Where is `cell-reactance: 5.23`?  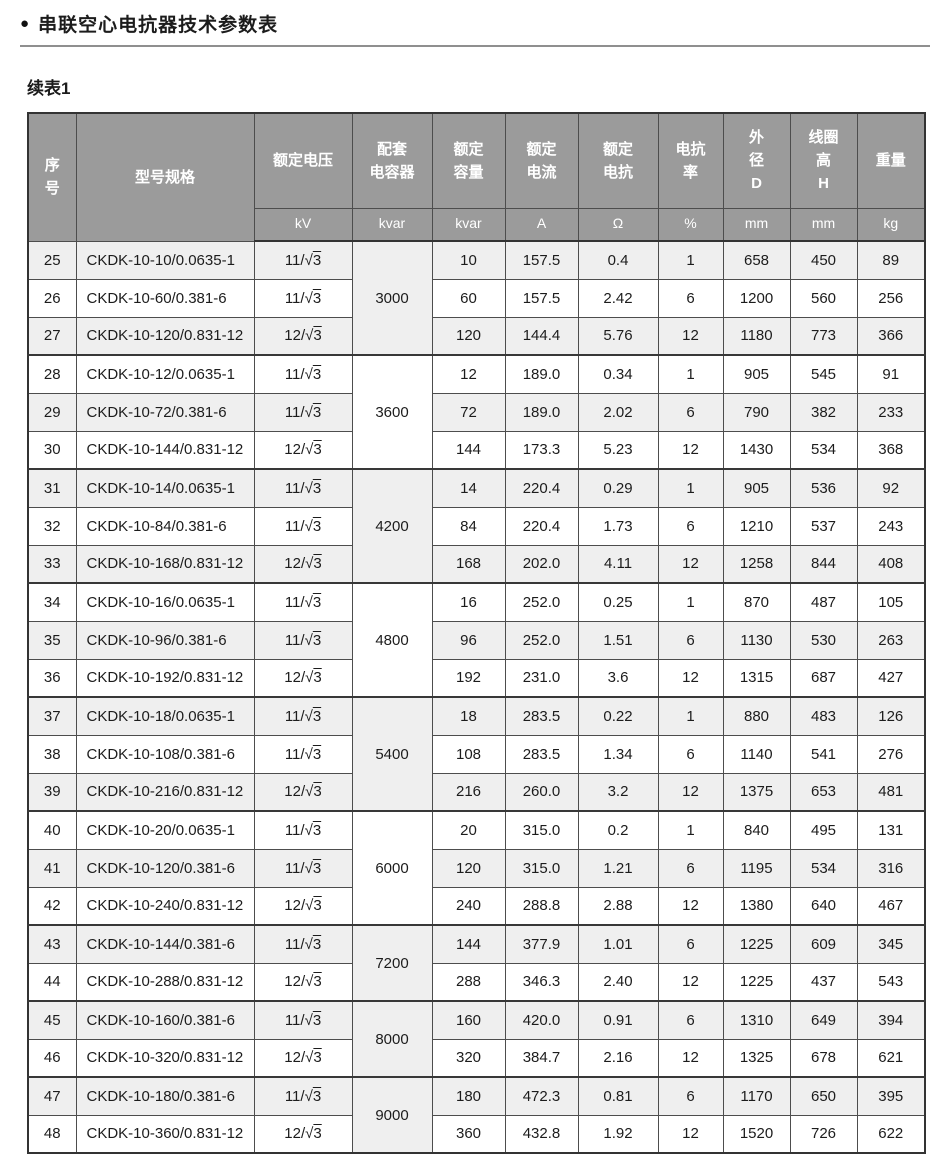
cell-reactance: 5.23 is located at coordinates (618, 450).